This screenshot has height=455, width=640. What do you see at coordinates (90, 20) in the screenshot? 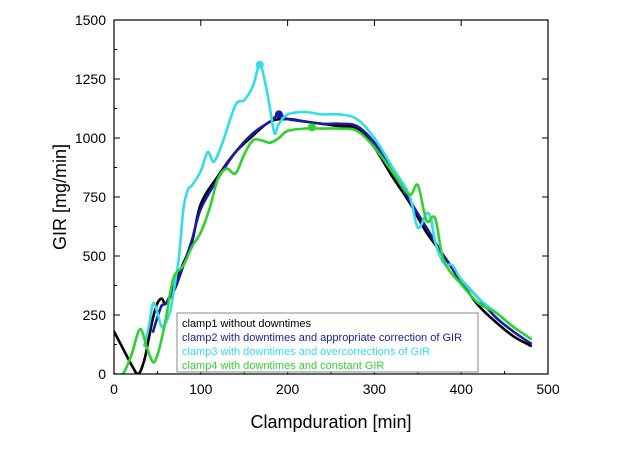
I see `y-tick-label: 1500` at bounding box center [90, 20].